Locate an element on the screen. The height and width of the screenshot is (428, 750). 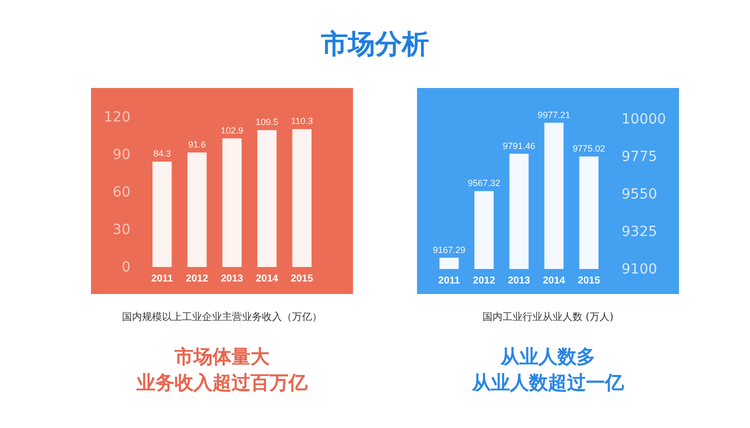
y2-tick-label: 10000 is located at coordinates (644, 120).